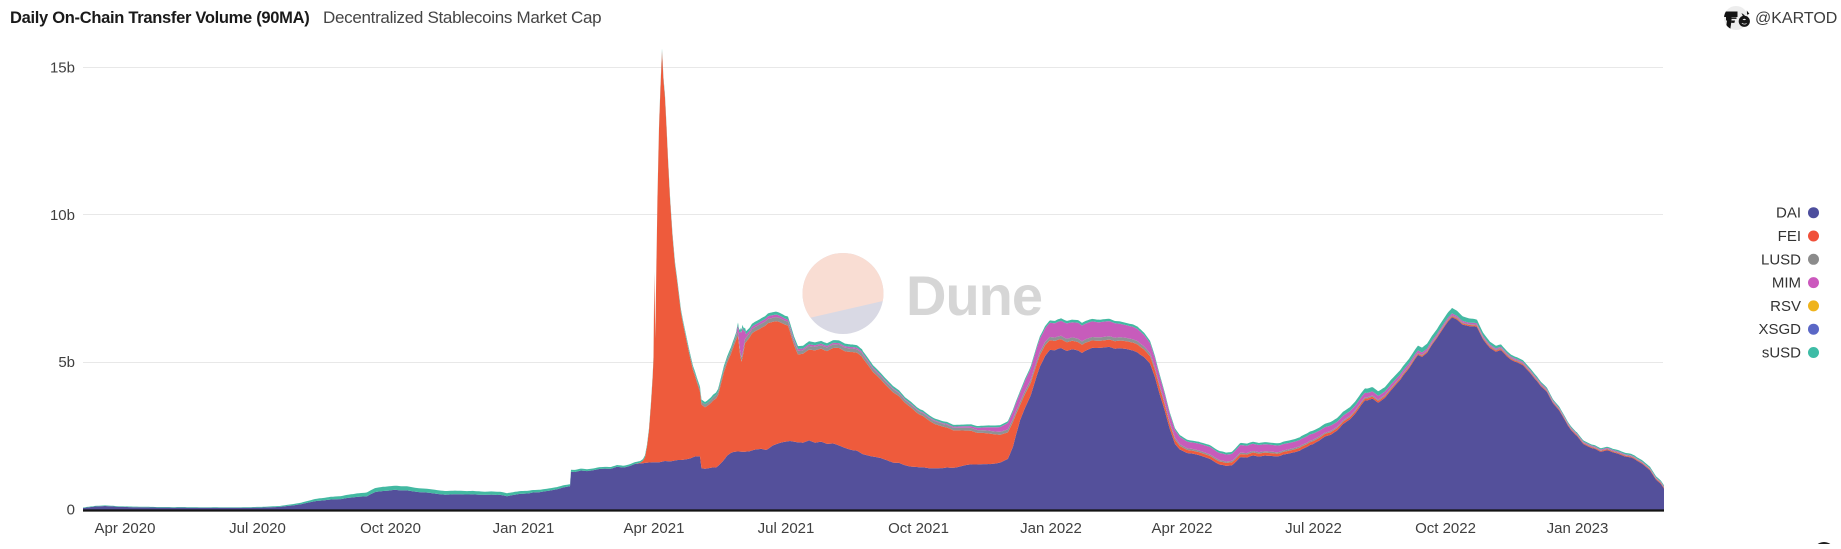 The image size is (1841, 549). Describe the element at coordinates (71, 510) in the screenshot. I see `svg-text: 0` at that location.